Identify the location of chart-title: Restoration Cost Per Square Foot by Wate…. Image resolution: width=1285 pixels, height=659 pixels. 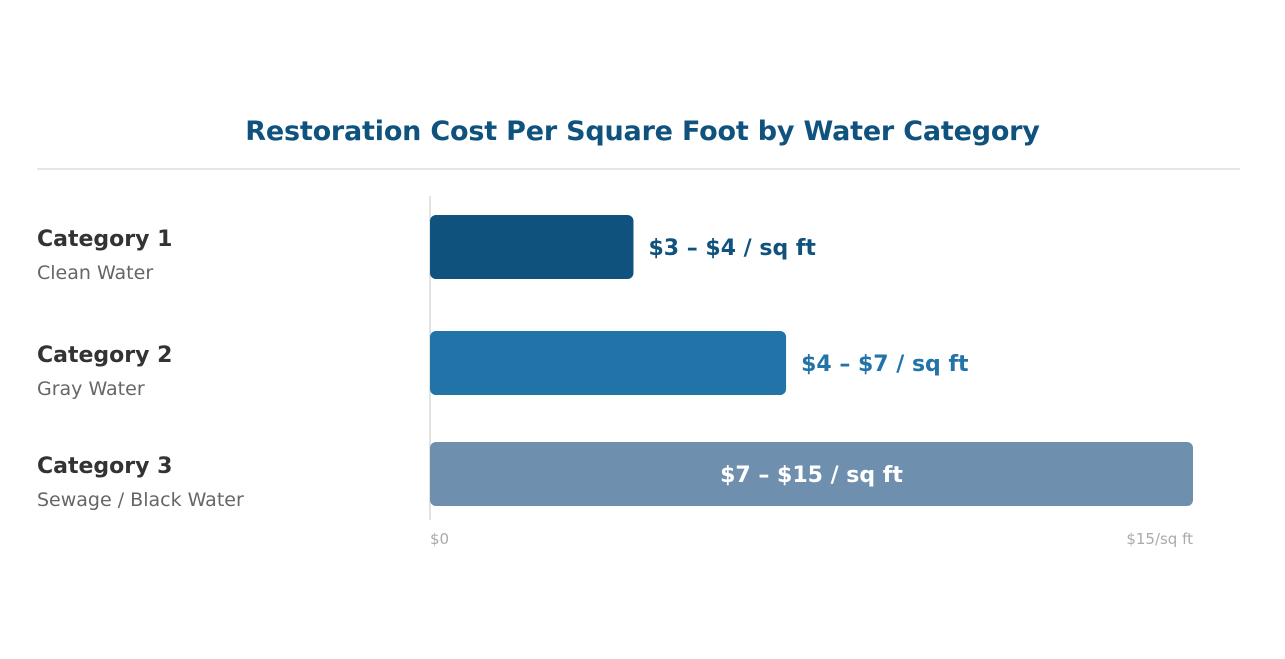
(642, 131).